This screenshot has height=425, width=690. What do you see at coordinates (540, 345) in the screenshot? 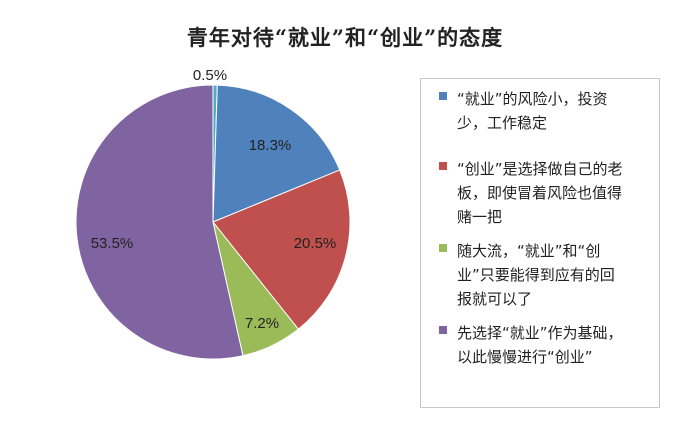
I see `legend-label: 先选择“就业”作为基础，以此慢慢进行“创业”` at bounding box center [540, 345].